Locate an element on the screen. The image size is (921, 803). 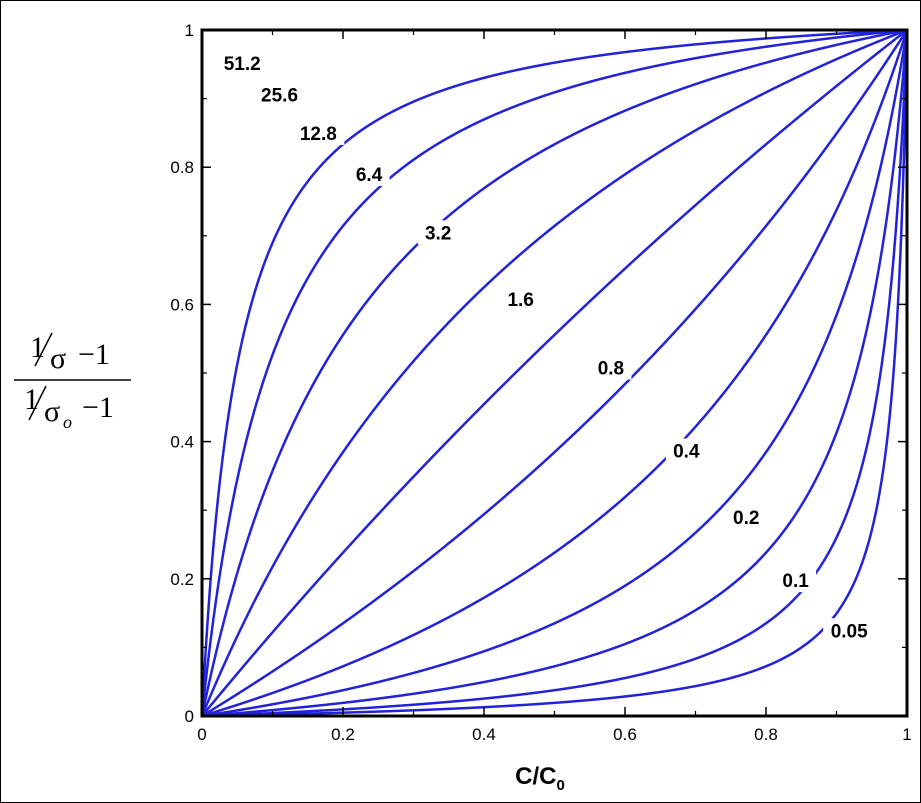
series-label-0-1: 0.1 is located at coordinates (795, 581).